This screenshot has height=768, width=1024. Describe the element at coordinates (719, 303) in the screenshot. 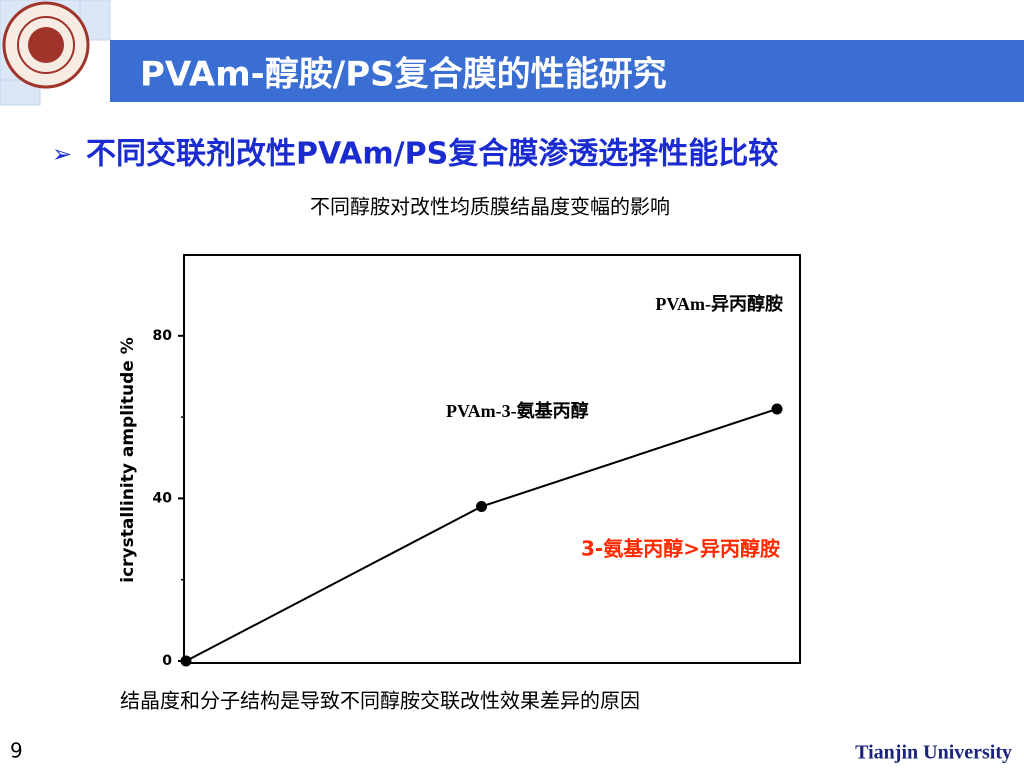

I see `annotation: PVAm-异丙醇胺` at that location.